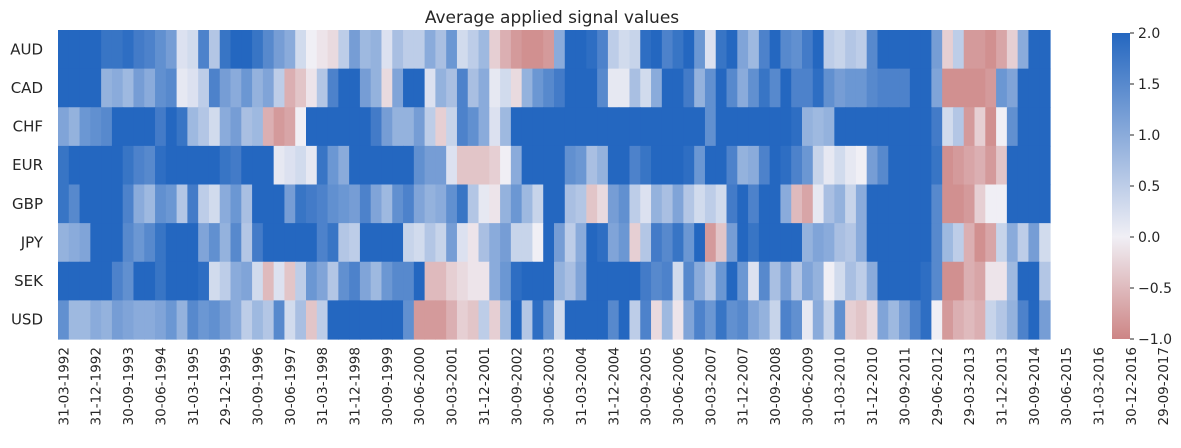  What do you see at coordinates (259, 386) in the screenshot?
I see `column-label: 30-09-1996` at bounding box center [259, 386].